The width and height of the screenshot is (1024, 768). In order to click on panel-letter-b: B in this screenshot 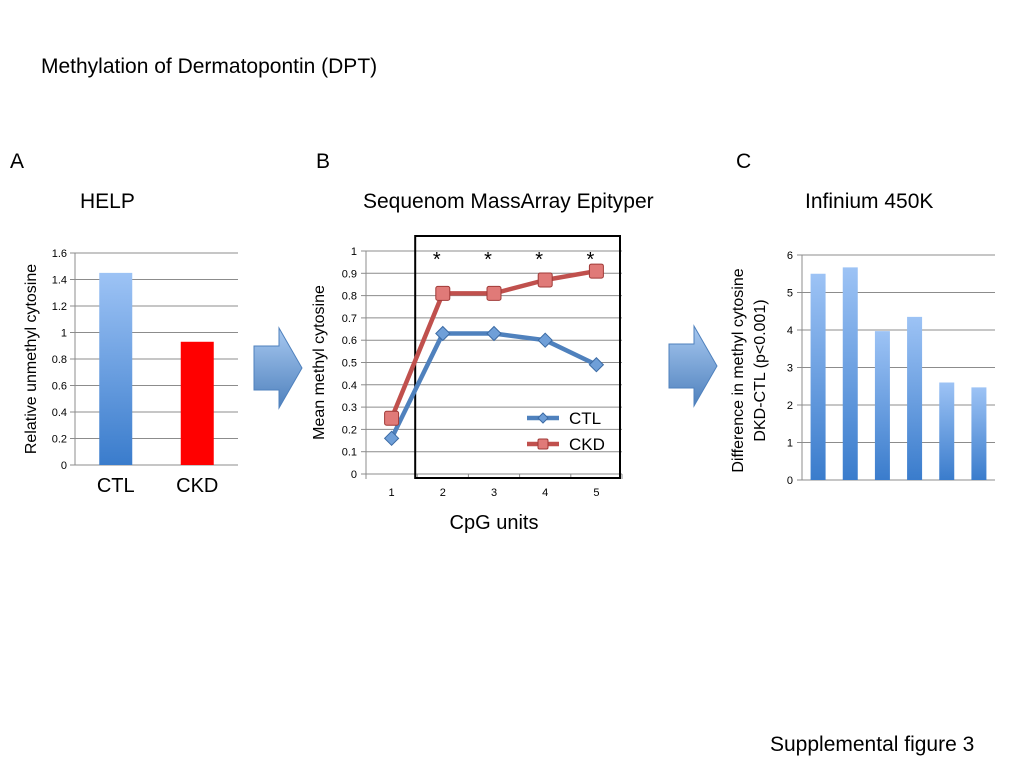, I will do `click(323, 161)`.